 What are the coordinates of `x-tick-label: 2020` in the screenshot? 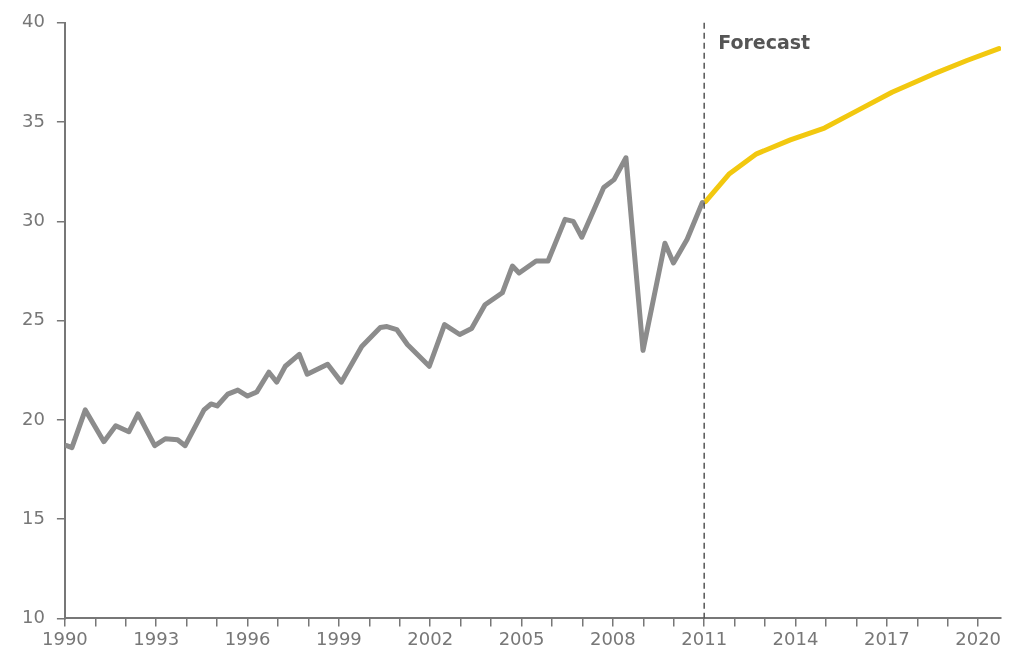 It's located at (978, 638).